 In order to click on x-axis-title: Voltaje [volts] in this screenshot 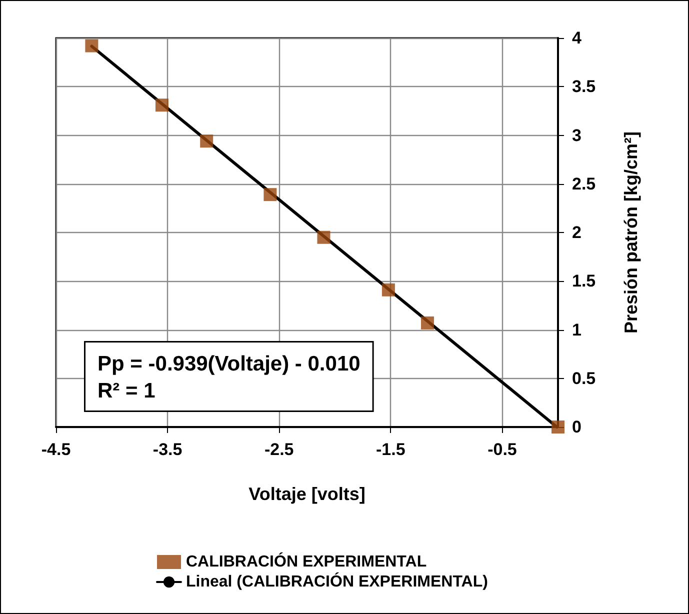, I will do `click(307, 494)`.